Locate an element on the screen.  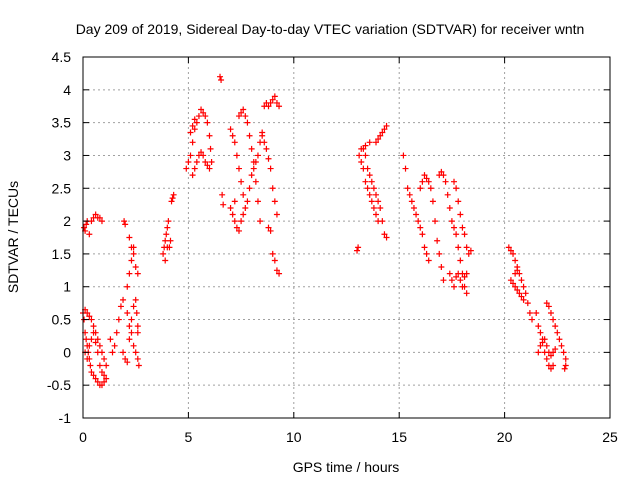
x-tick-labels: 0 5 10 15 20 25 is located at coordinates (348, 437).